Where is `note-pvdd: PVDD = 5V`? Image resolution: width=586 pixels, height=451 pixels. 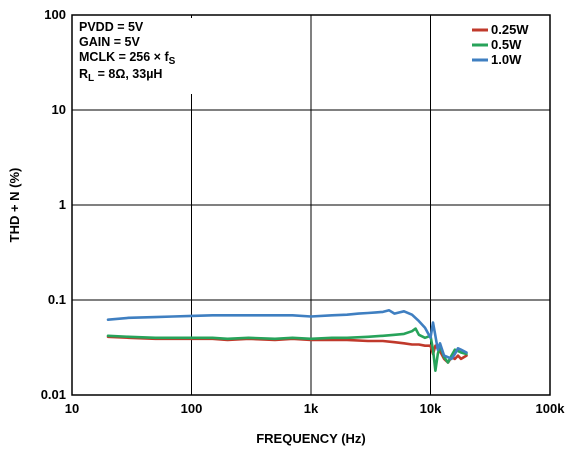 note-pvdd: PVDD = 5V is located at coordinates (111, 27).